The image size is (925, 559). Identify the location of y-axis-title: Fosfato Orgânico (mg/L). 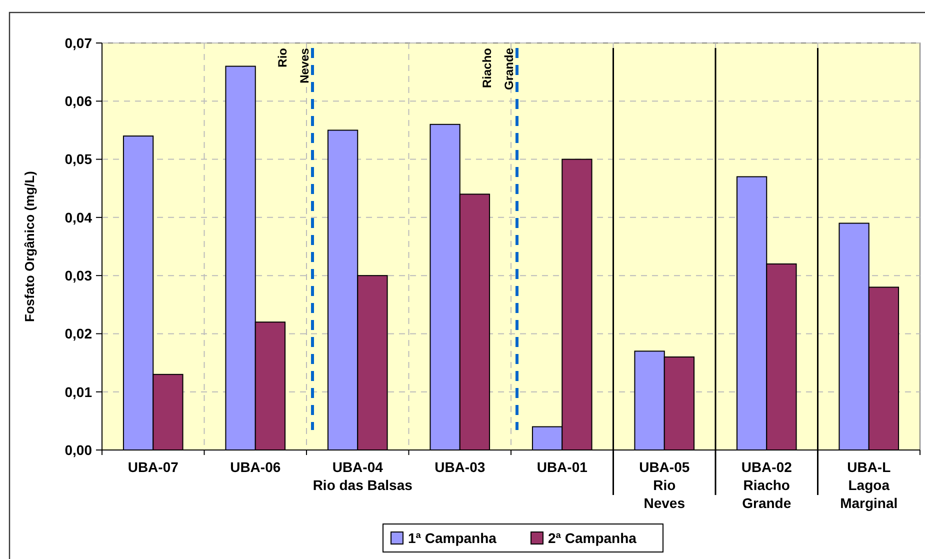
(29, 246).